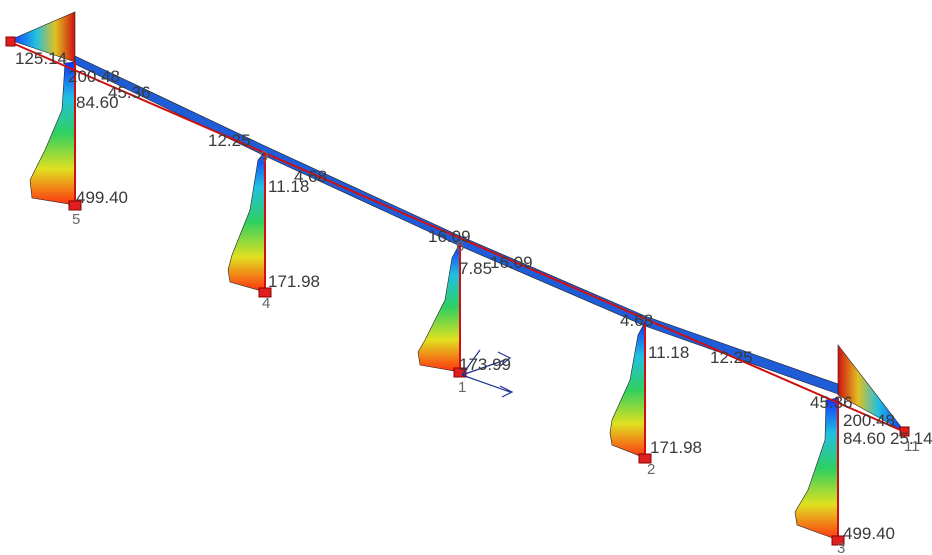  I want to click on moment-label: 25.14, so click(911, 438).